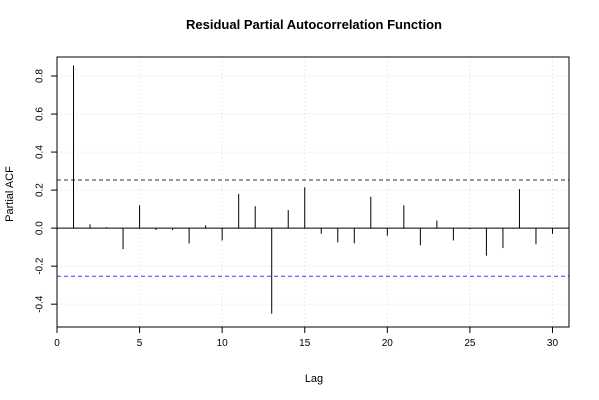 The image size is (599, 400). Describe the element at coordinates (40, 304) in the screenshot. I see `y-tick-label: -0.4` at that location.